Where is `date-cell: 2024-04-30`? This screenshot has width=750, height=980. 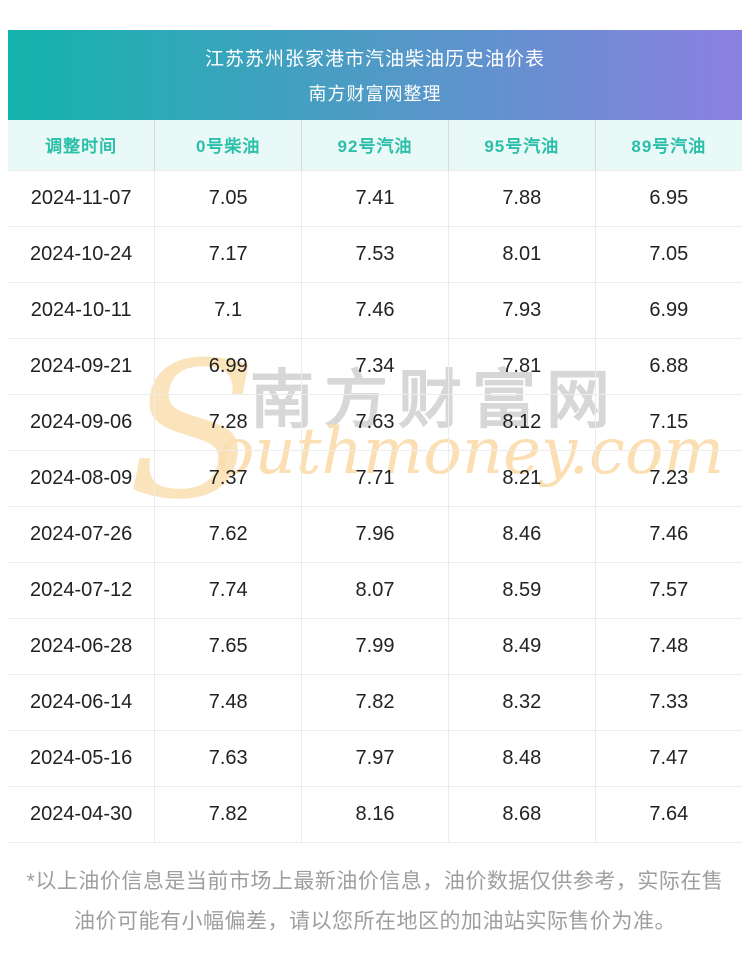
date-cell: 2024-04-30 is located at coordinates (81, 814).